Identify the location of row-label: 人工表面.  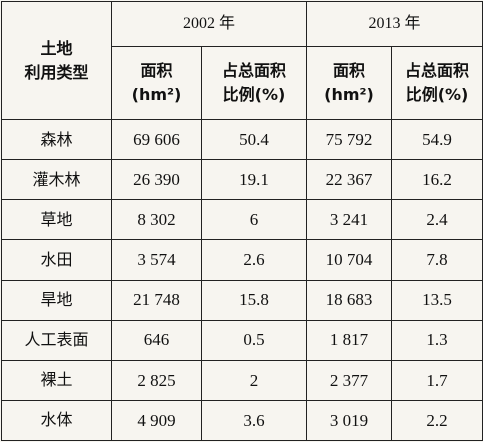
(56, 340).